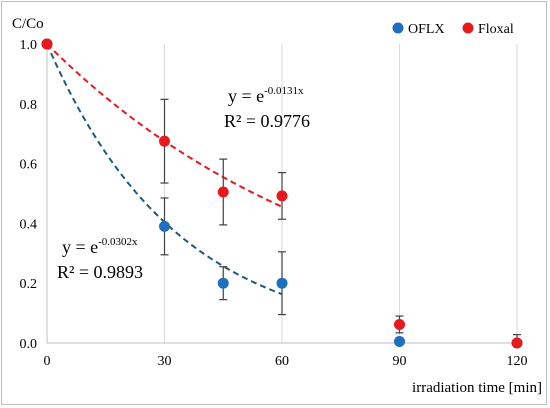 This screenshot has height=408, width=550. Describe the element at coordinates (496, 29) in the screenshot. I see `legend-label-floxal: Floxal` at that location.